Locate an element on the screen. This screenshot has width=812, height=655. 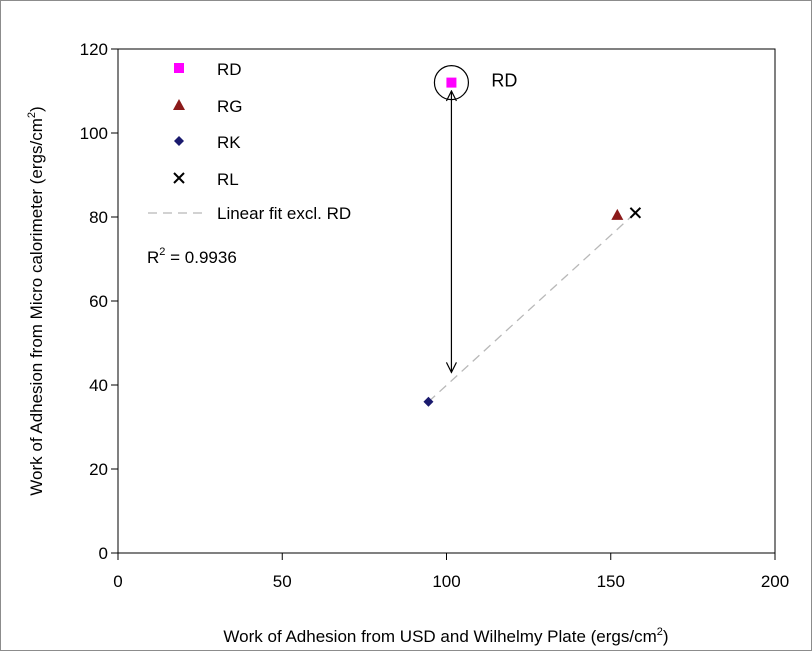
legend-marker-rd is located at coordinates (179, 68).